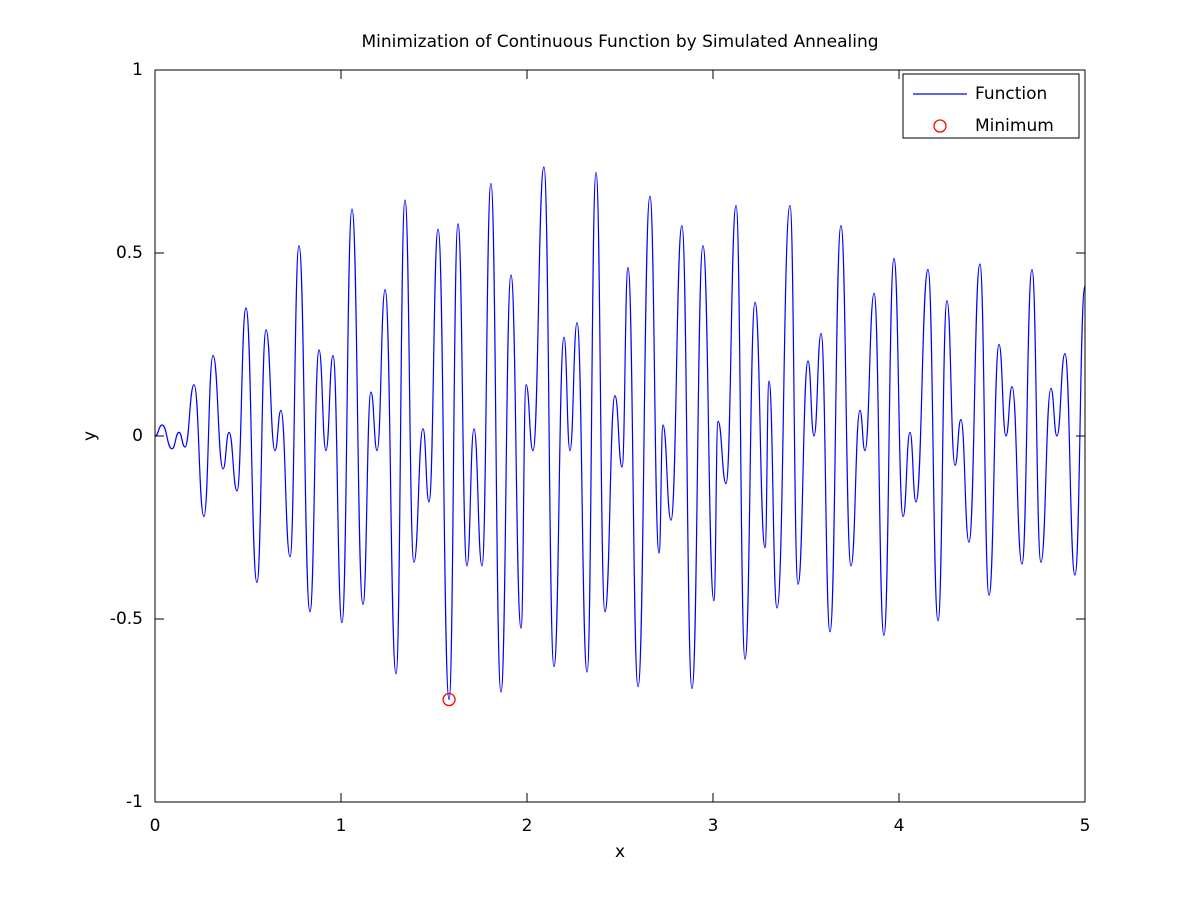  Describe the element at coordinates (137, 70) in the screenshot. I see `y-tick-label: 1` at that location.